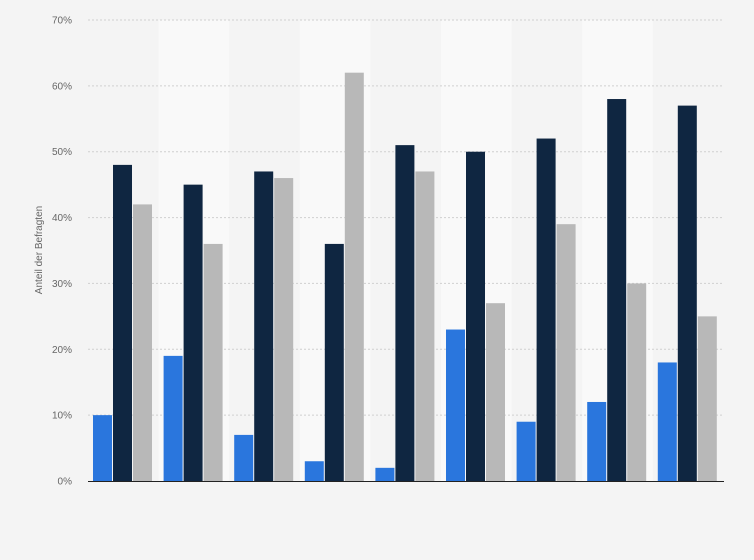 Image resolution: width=754 pixels, height=560 pixels. Describe the element at coordinates (65, 482) in the screenshot. I see `y-tick-label: 0%` at that location.